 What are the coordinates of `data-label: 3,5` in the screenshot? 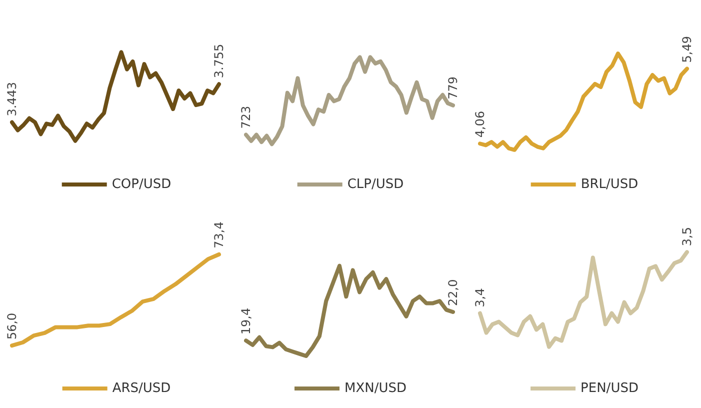 It's located at (687, 236).